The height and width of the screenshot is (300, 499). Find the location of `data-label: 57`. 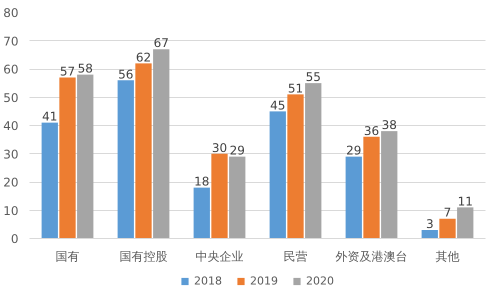

data-label: 57 is located at coordinates (68, 71).